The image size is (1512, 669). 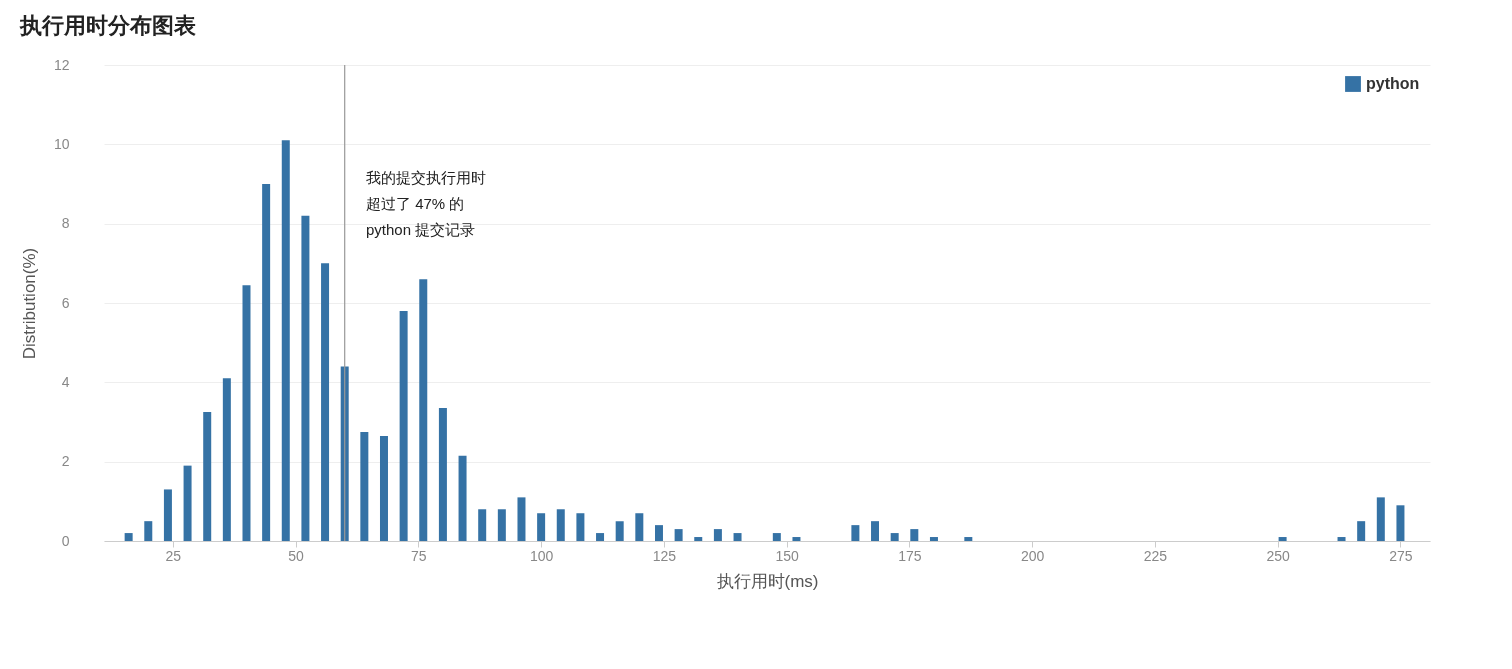 What do you see at coordinates (296, 555) in the screenshot?
I see `x-tick-label: 50` at bounding box center [296, 555].